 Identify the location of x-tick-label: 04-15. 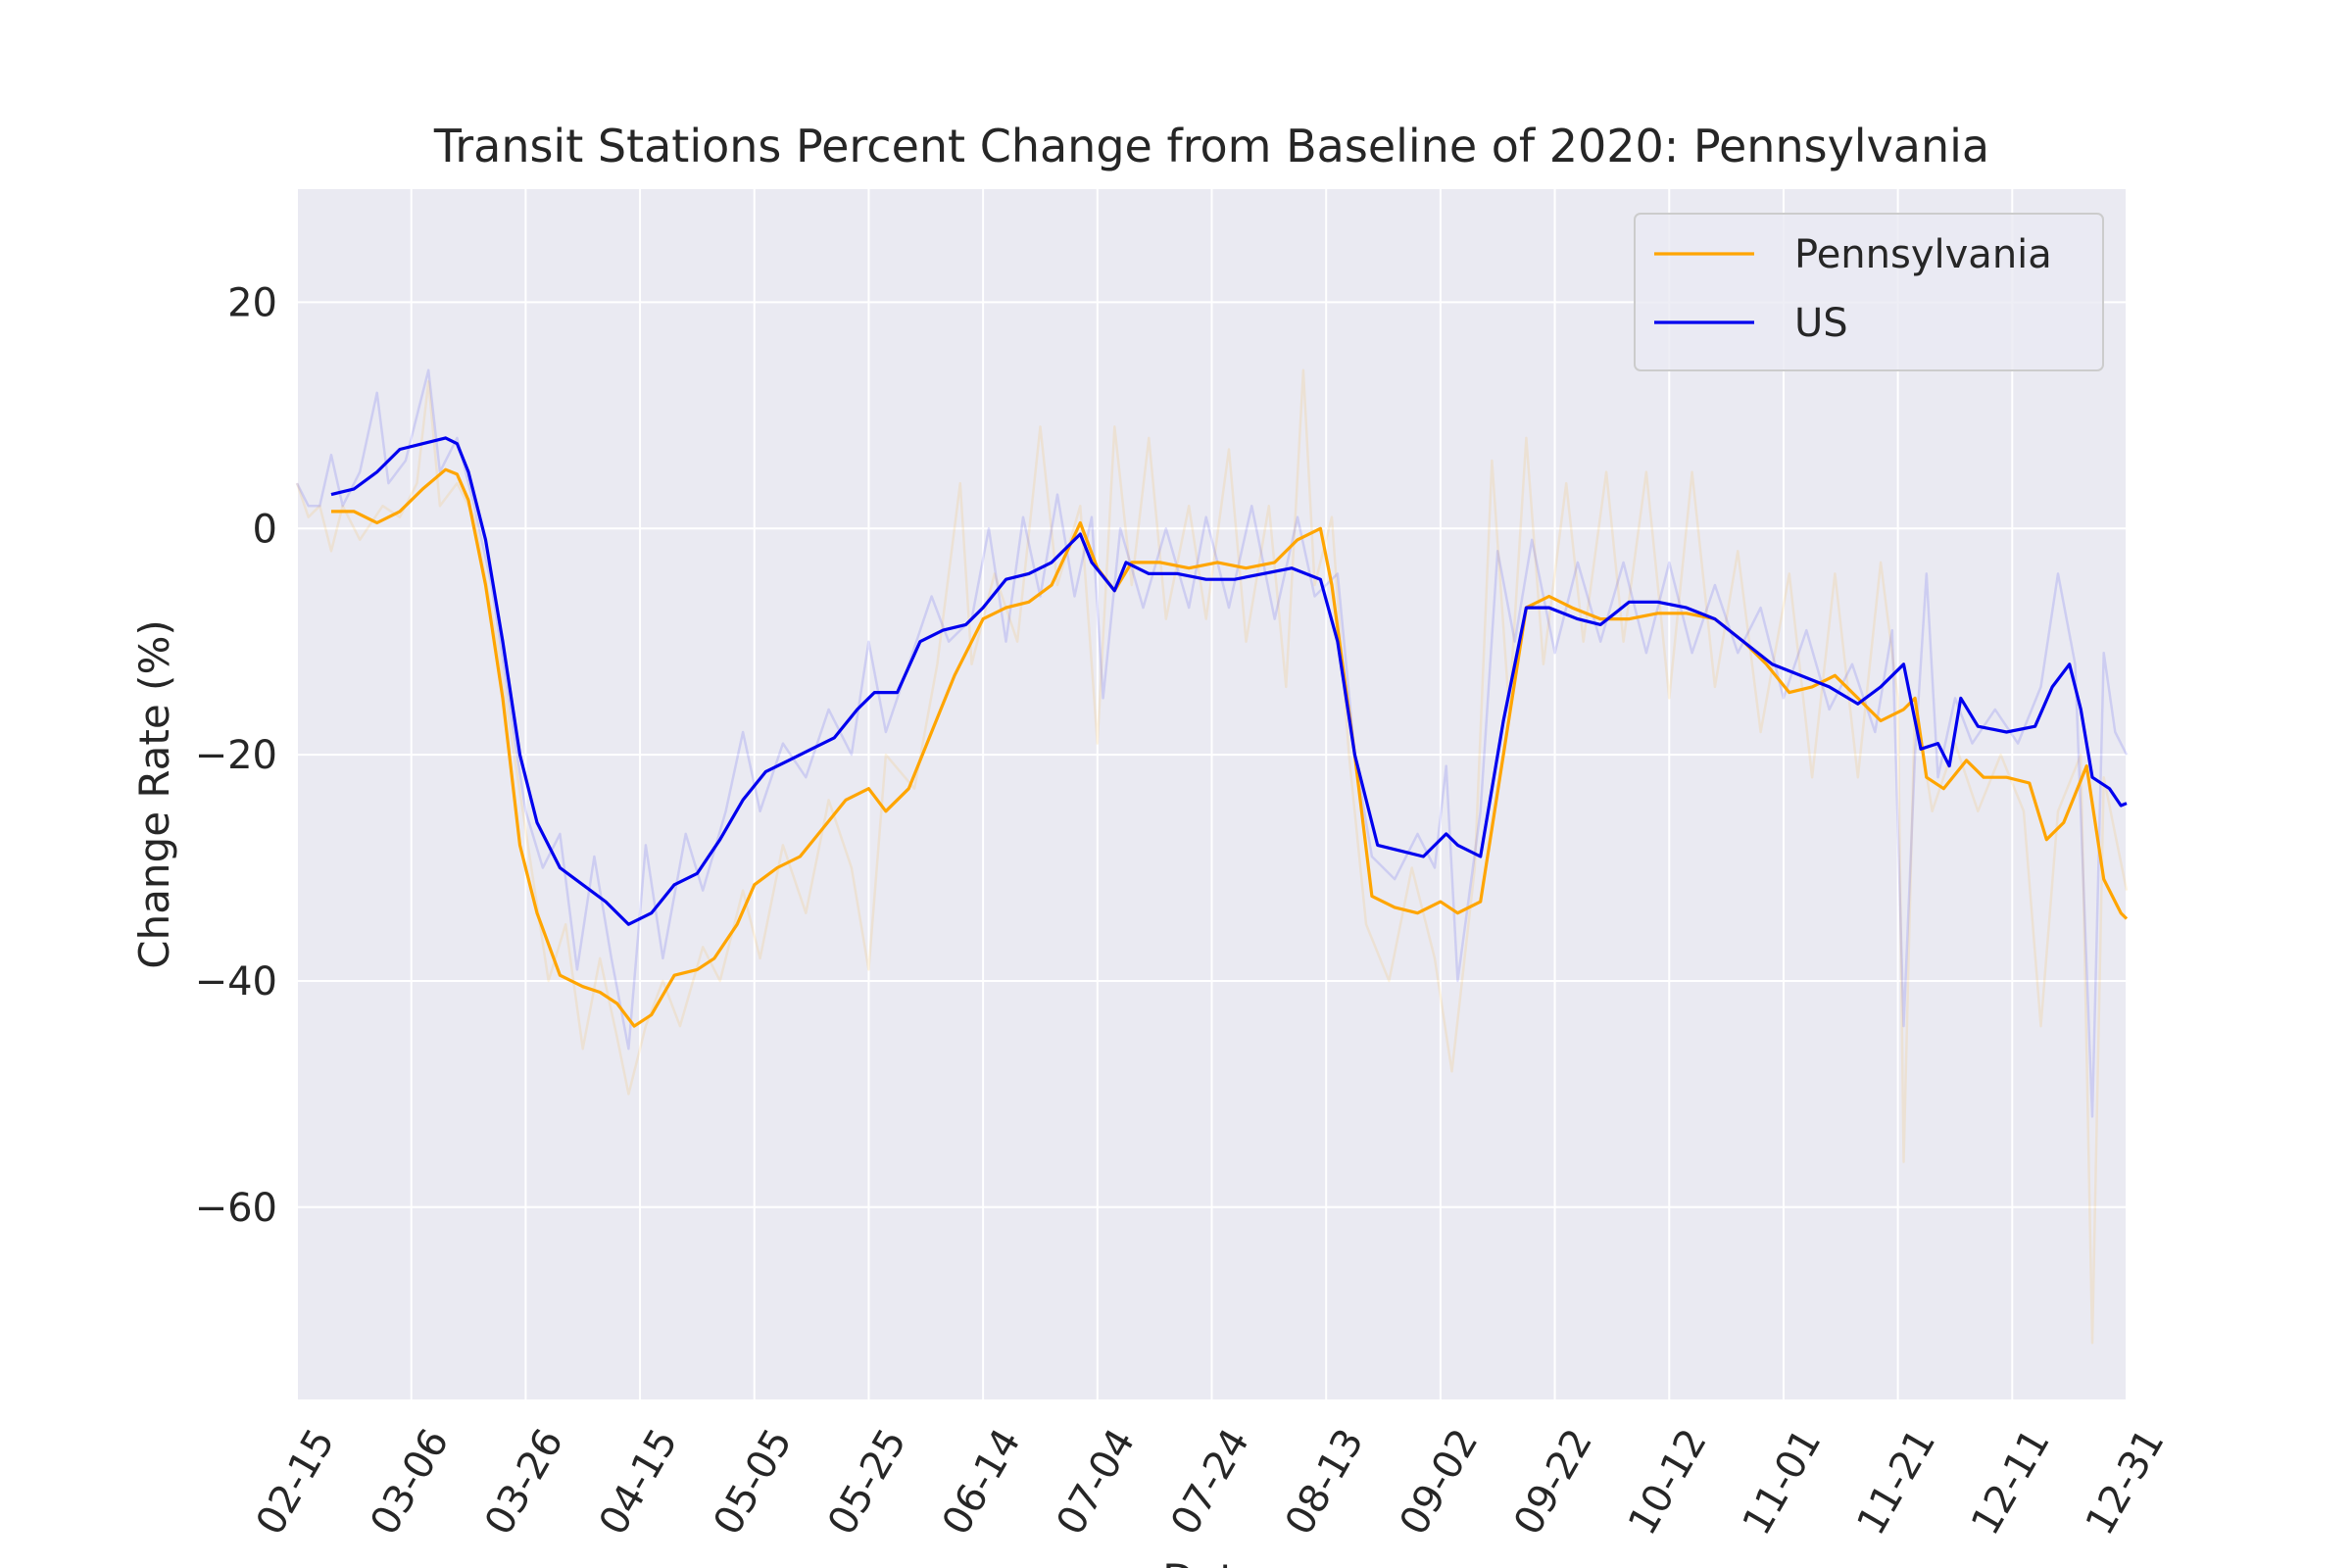
(639, 1482).